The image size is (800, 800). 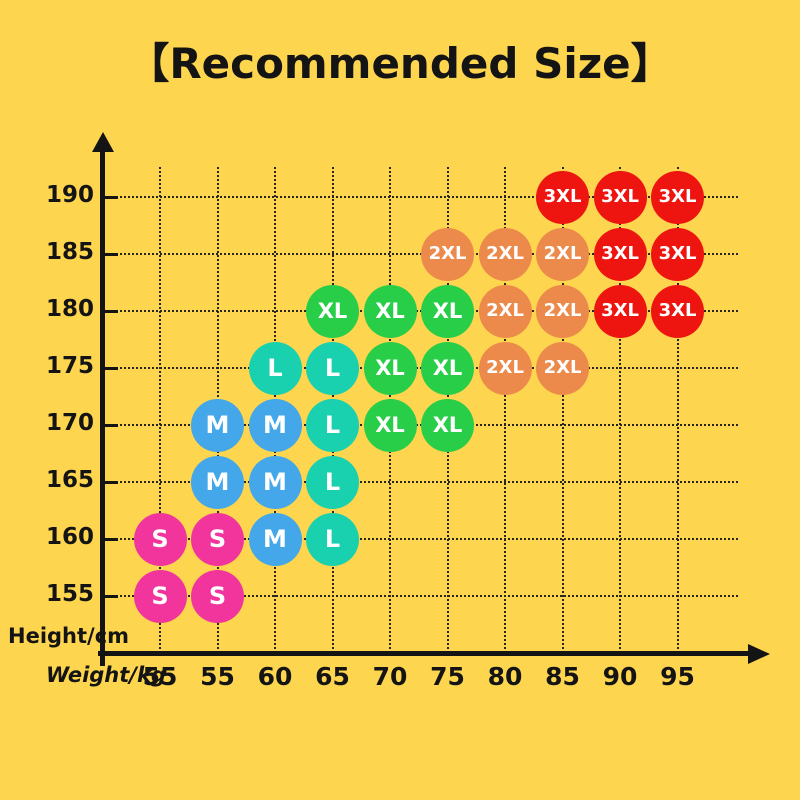 I want to click on y-tick-label: 160, so click(x=69, y=537).